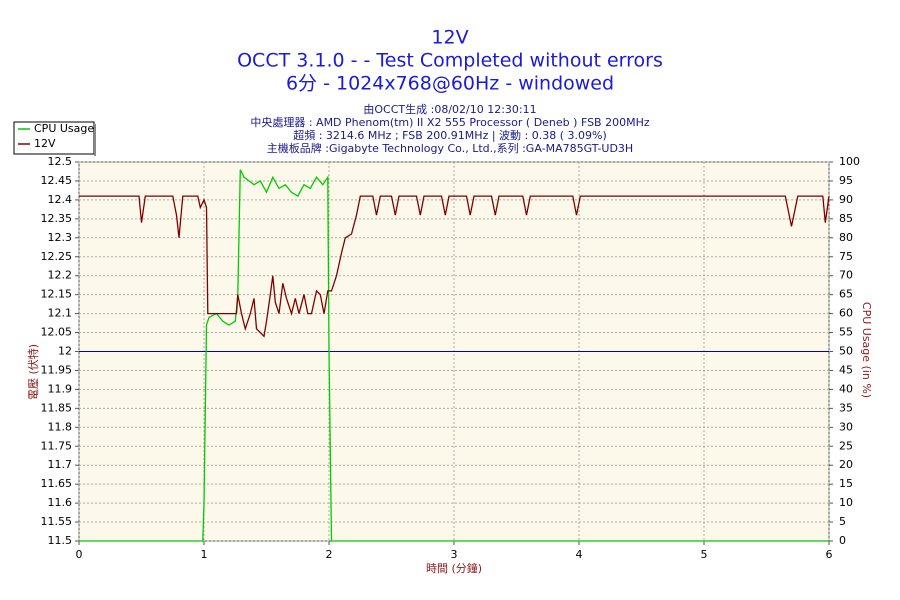 Image resolution: width=900 pixels, height=600 pixels. Describe the element at coordinates (829, 554) in the screenshot. I see `x-tick-label: 6` at that location.